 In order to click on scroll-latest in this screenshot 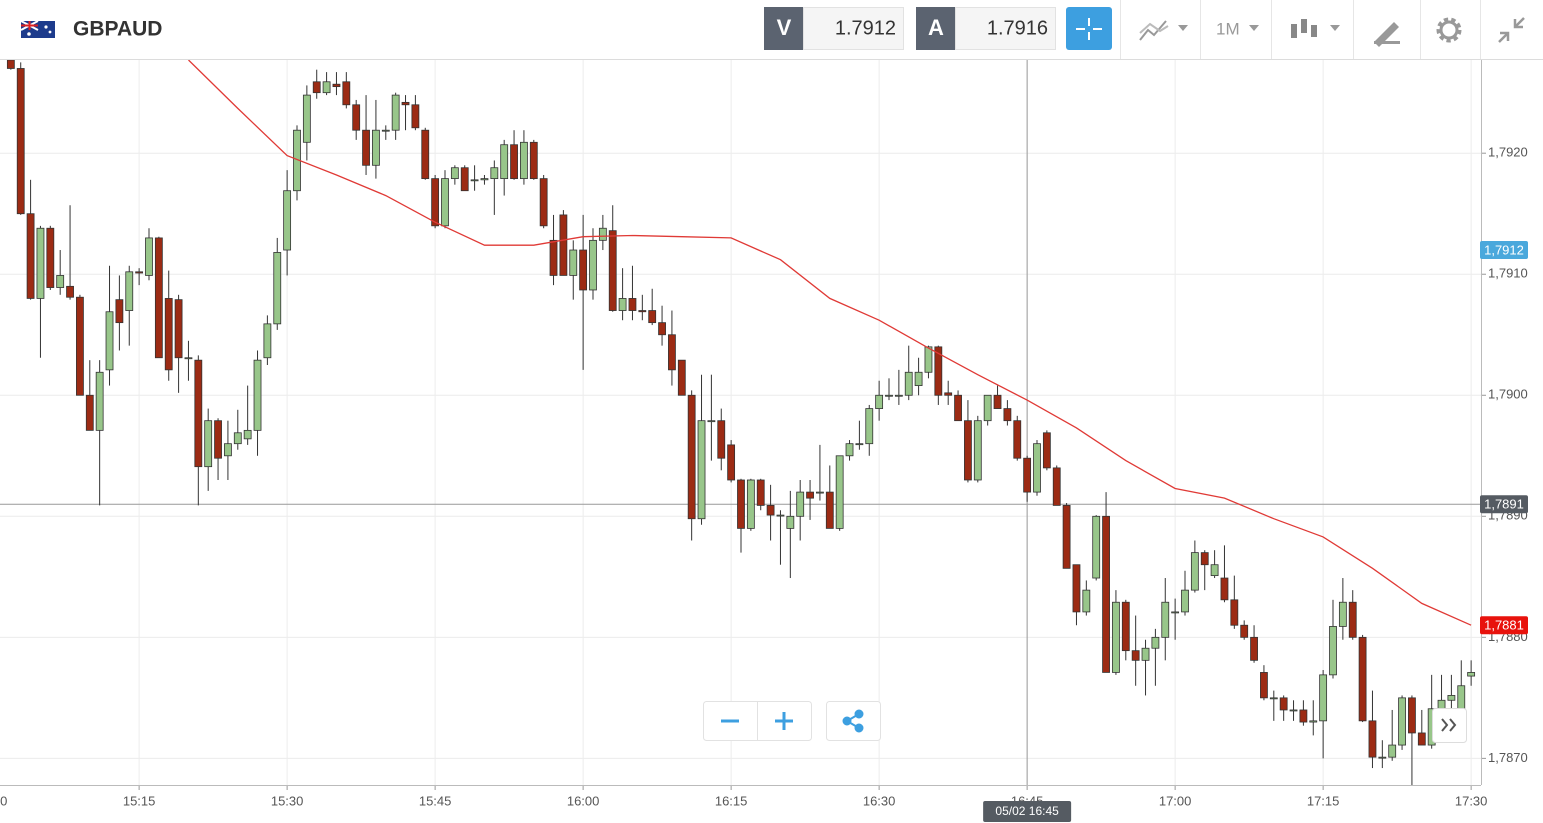, I will do `click(1449, 725)`.